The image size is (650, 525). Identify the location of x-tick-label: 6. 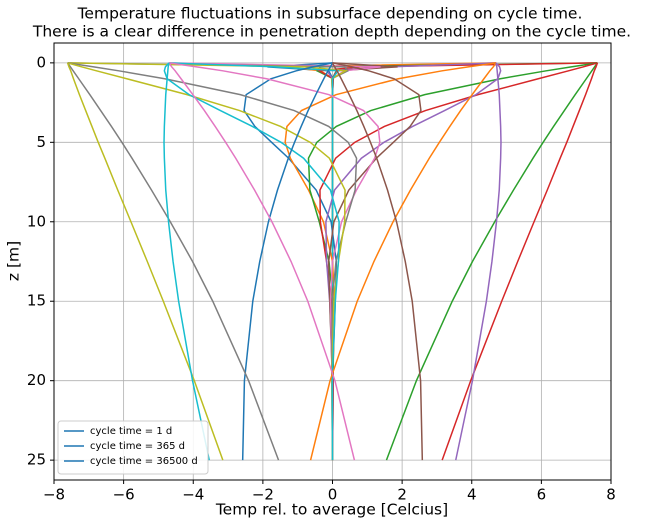
(542, 495).